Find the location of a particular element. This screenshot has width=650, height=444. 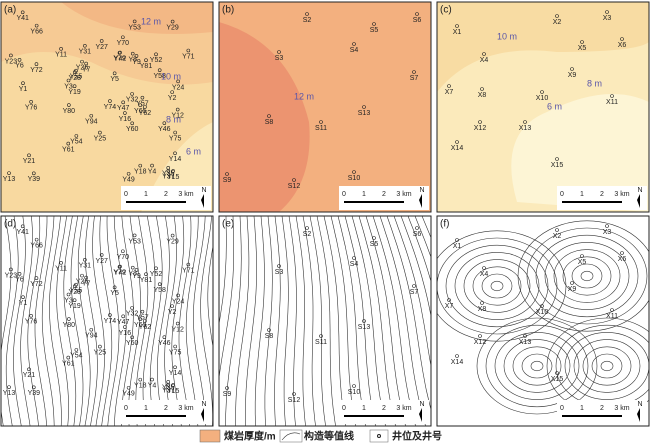

contour-label: 6 m is located at coordinates (193, 151).